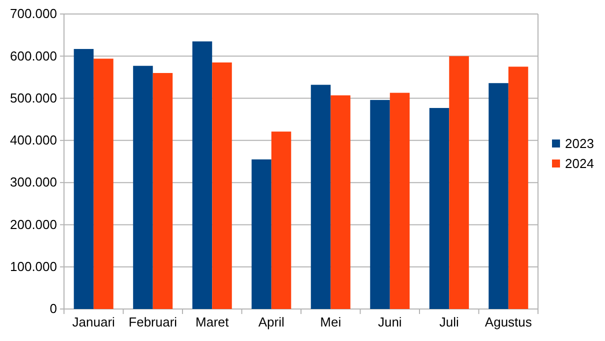  Describe the element at coordinates (153, 322) in the screenshot. I see `x-tick-label: Februari` at that location.